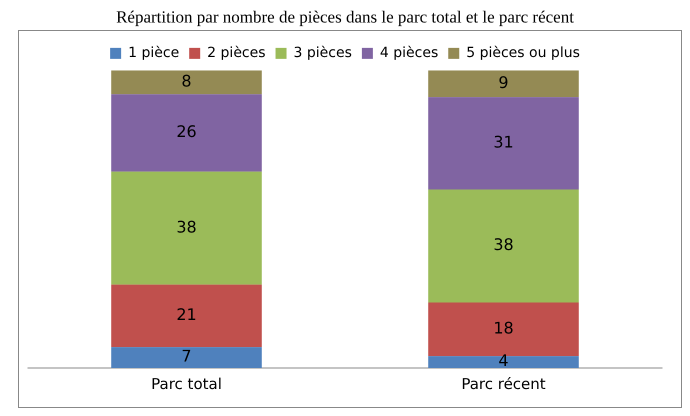 The height and width of the screenshot is (416, 690). I want to click on x-tick-label: Parc total, so click(186, 383).